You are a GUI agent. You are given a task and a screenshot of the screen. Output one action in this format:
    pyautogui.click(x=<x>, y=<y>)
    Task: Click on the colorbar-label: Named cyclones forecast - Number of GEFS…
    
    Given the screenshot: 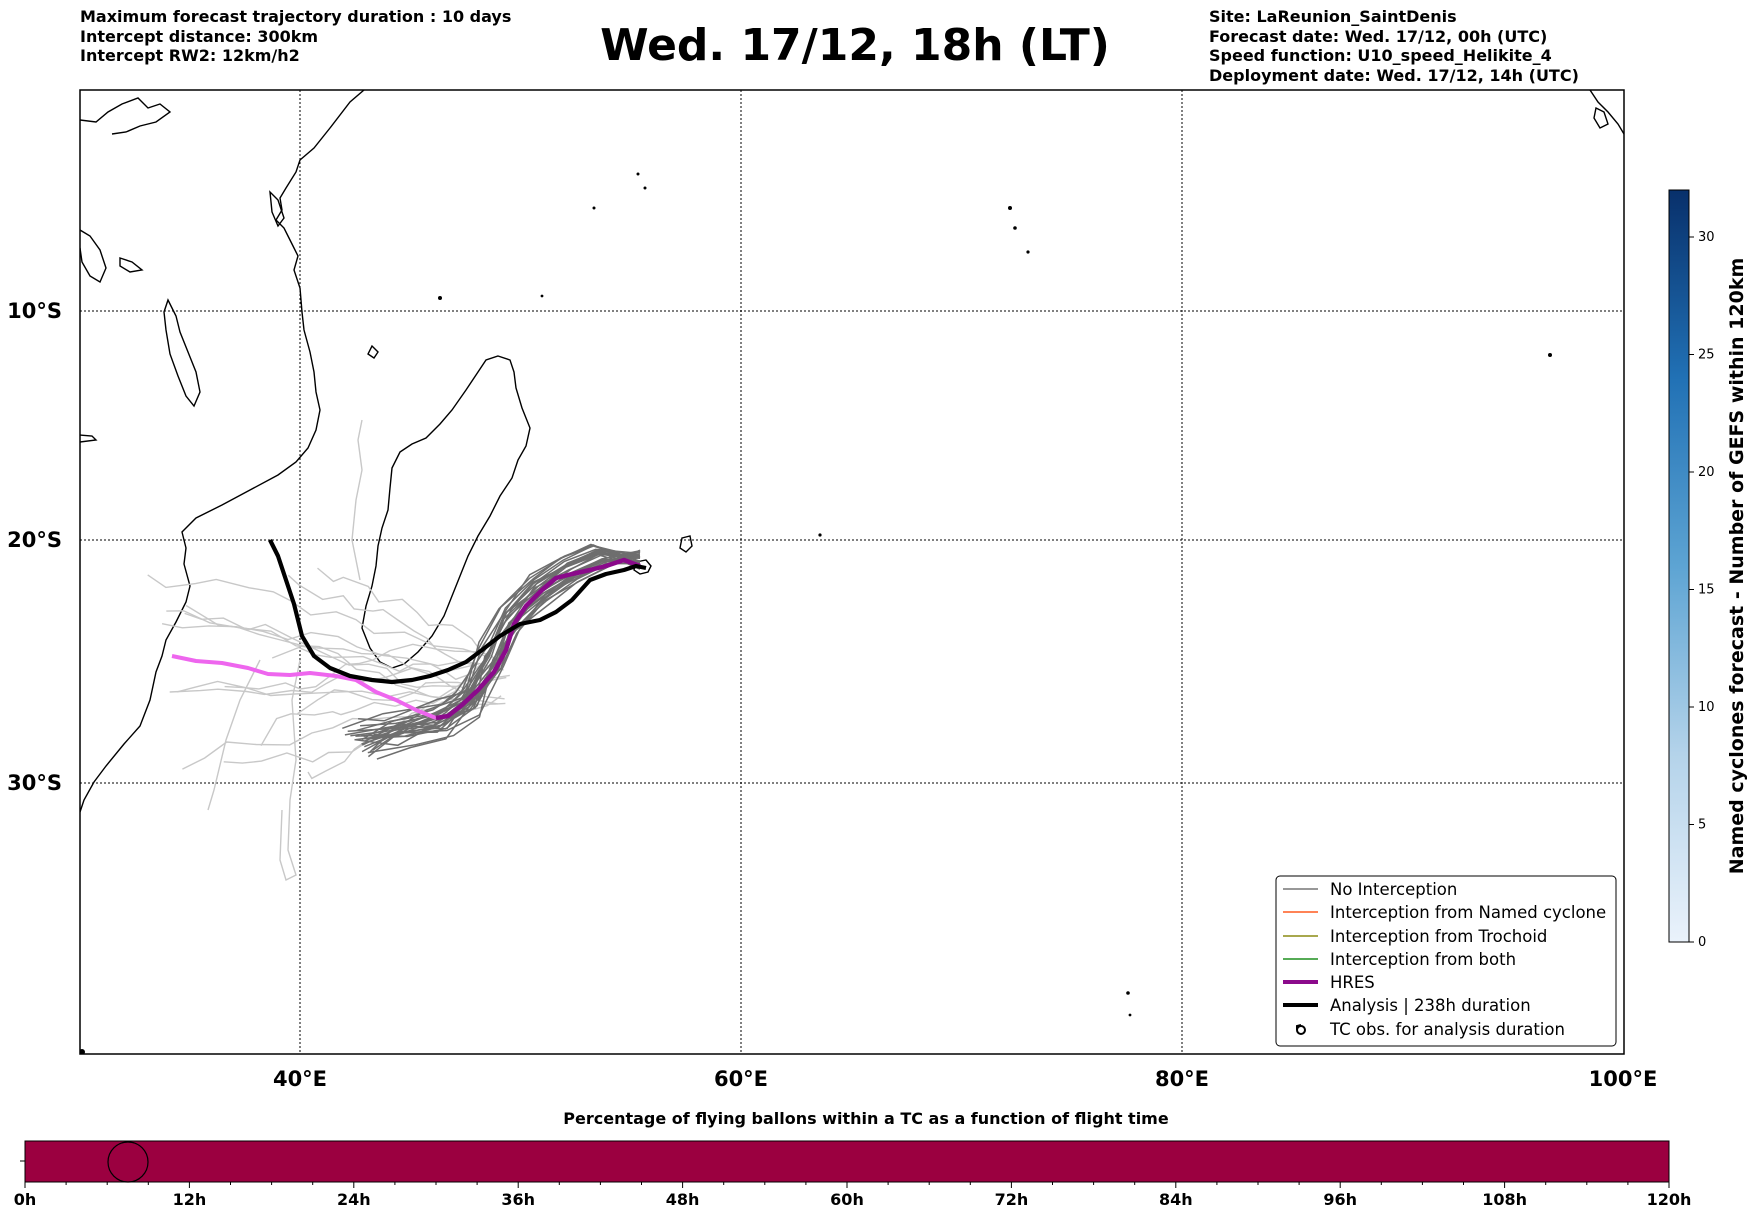 What is the action you would take?
    pyautogui.click(x=1737, y=566)
    